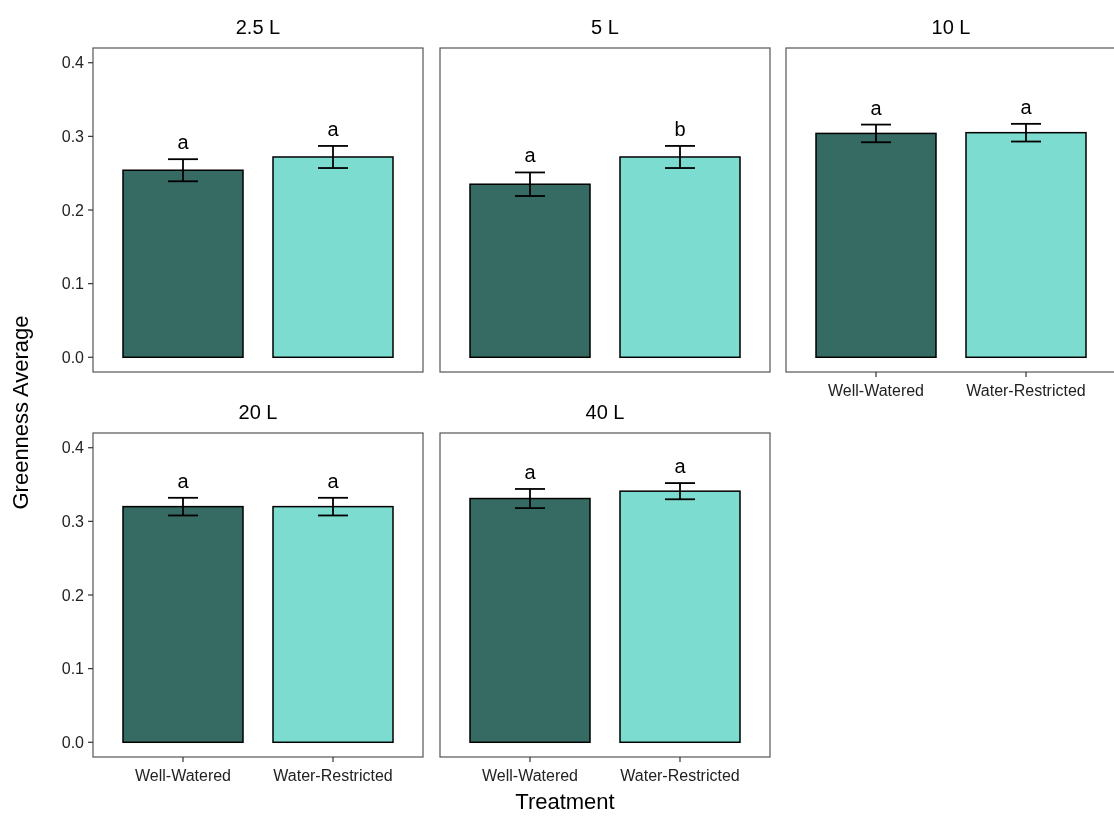  What do you see at coordinates (605, 412) in the screenshot?
I see `chart-title: 40 L` at bounding box center [605, 412].